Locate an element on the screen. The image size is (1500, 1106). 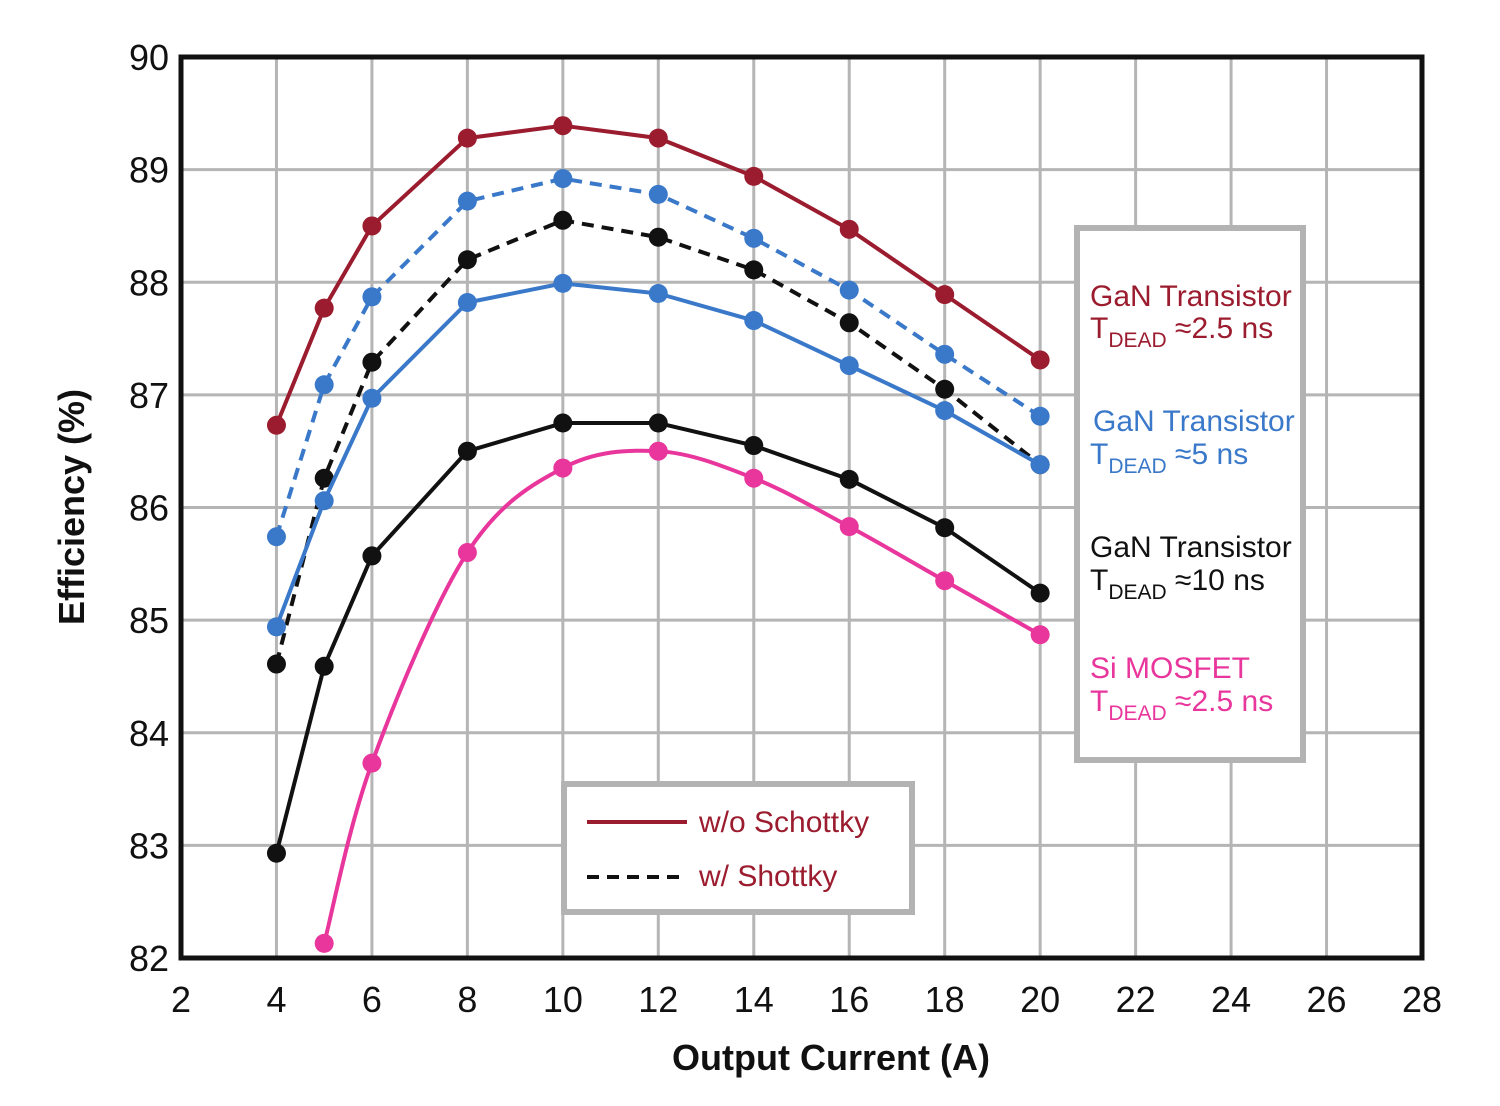
y-tick-label: 90 is located at coordinates (149, 57).